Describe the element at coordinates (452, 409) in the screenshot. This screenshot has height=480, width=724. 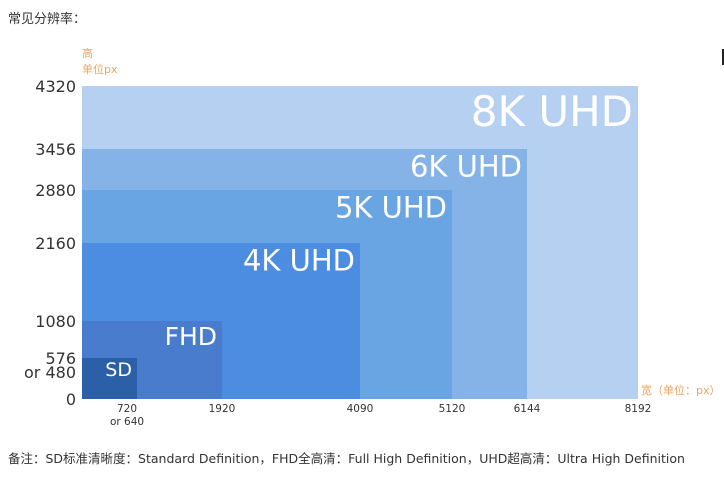
I see `x-tick-label: 5120` at that location.